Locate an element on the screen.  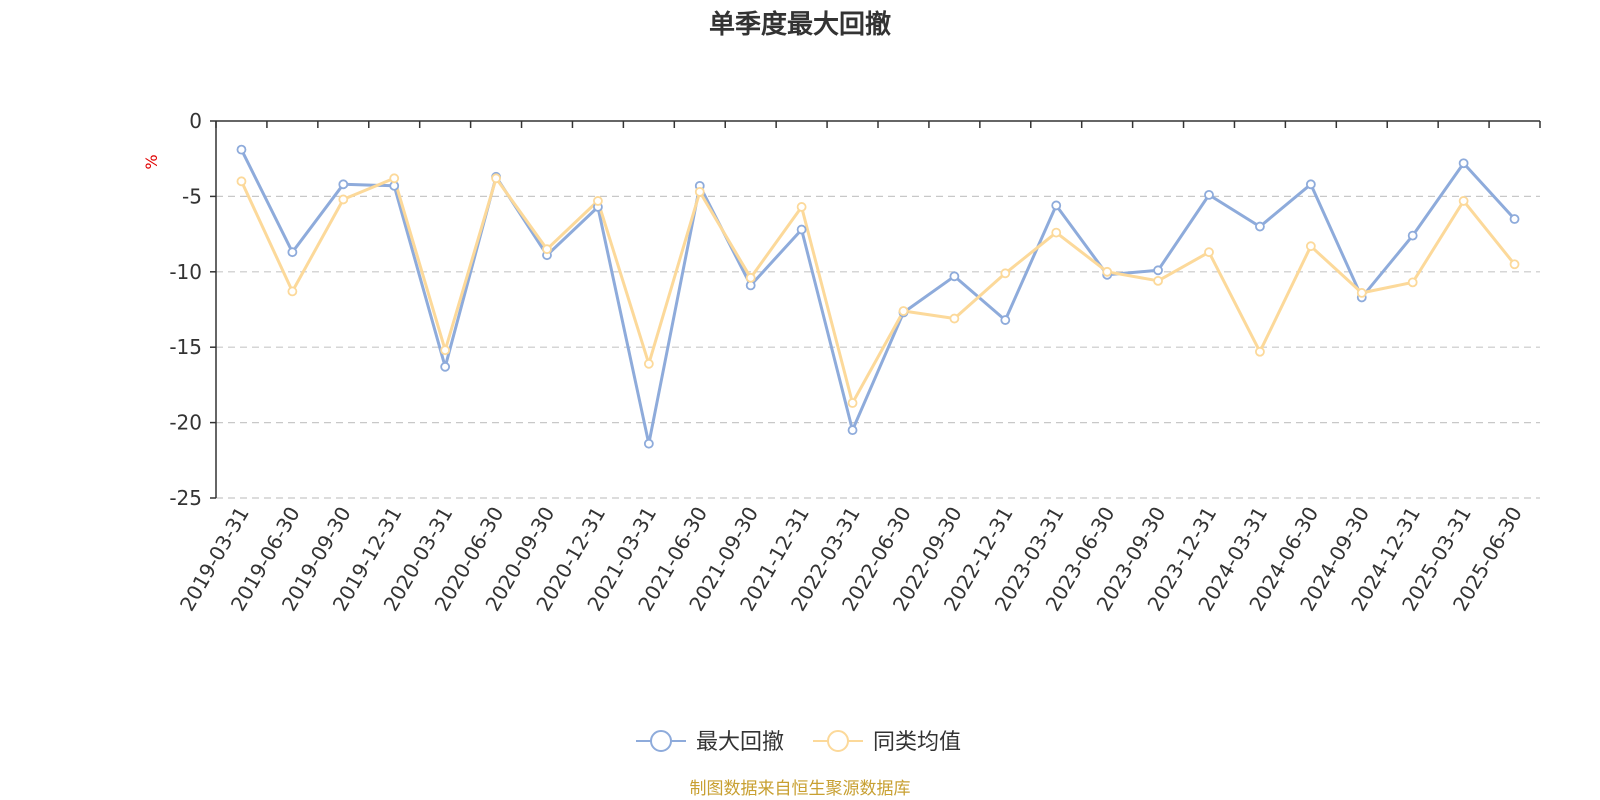
y-tick-label: 0 is located at coordinates (195, 121).